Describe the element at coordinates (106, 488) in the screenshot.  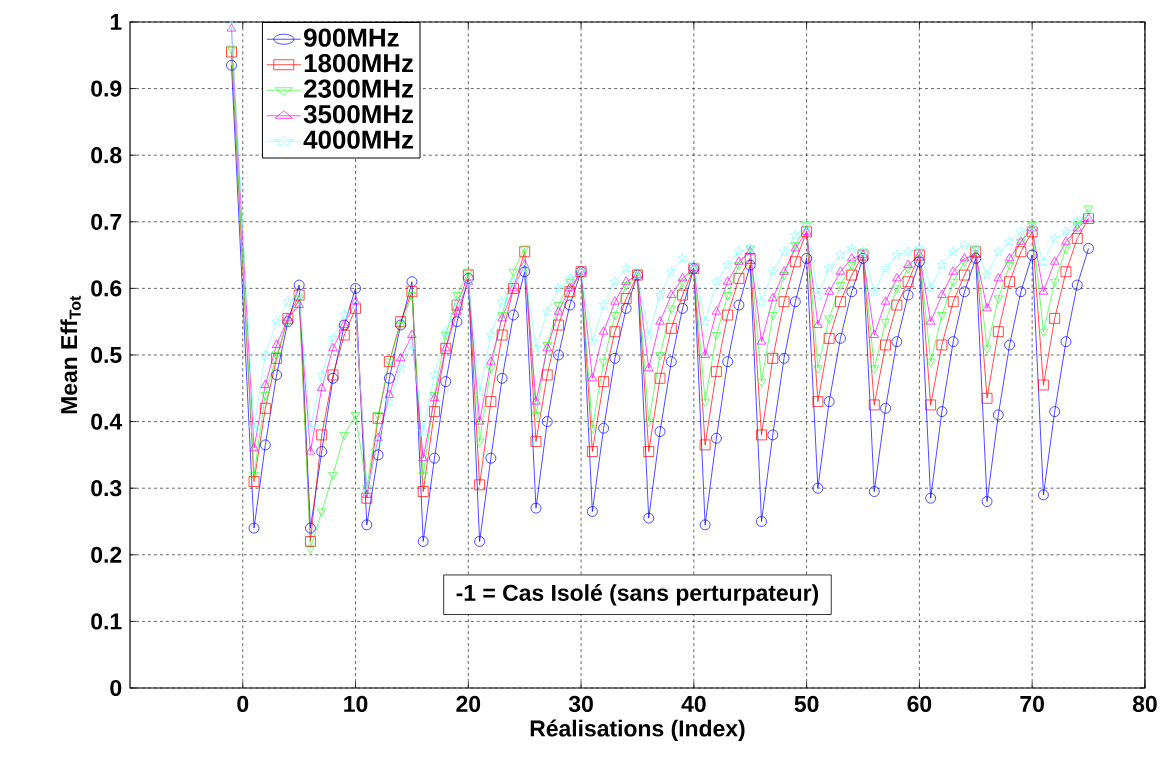
I see `y-tick-label: 0.3` at that location.